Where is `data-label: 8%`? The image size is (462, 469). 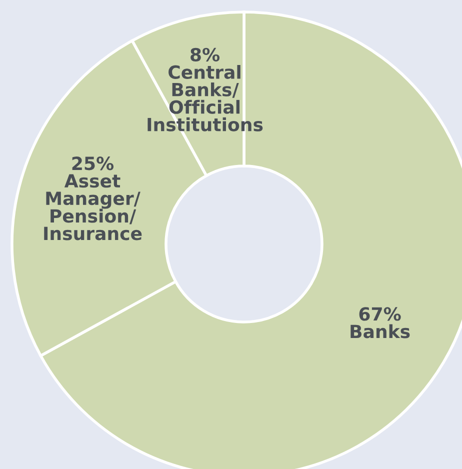 data-label: 8% is located at coordinates (205, 55).